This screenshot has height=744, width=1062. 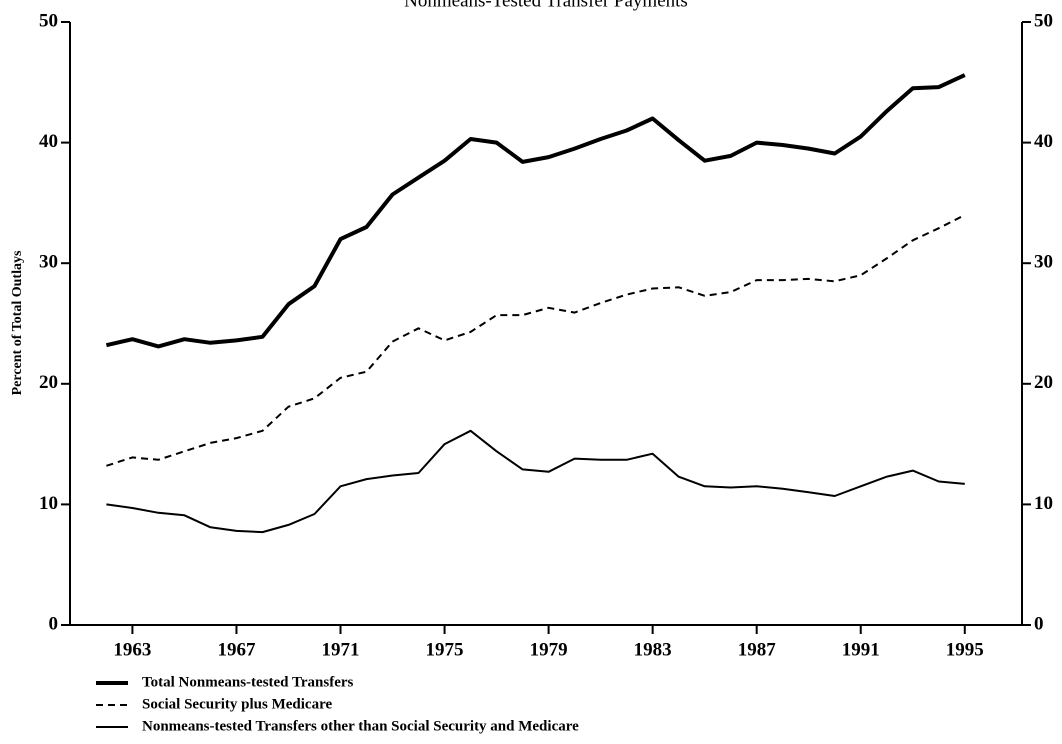 What do you see at coordinates (1043, 262) in the screenshot?
I see `y2-tick-label: 30` at bounding box center [1043, 262].